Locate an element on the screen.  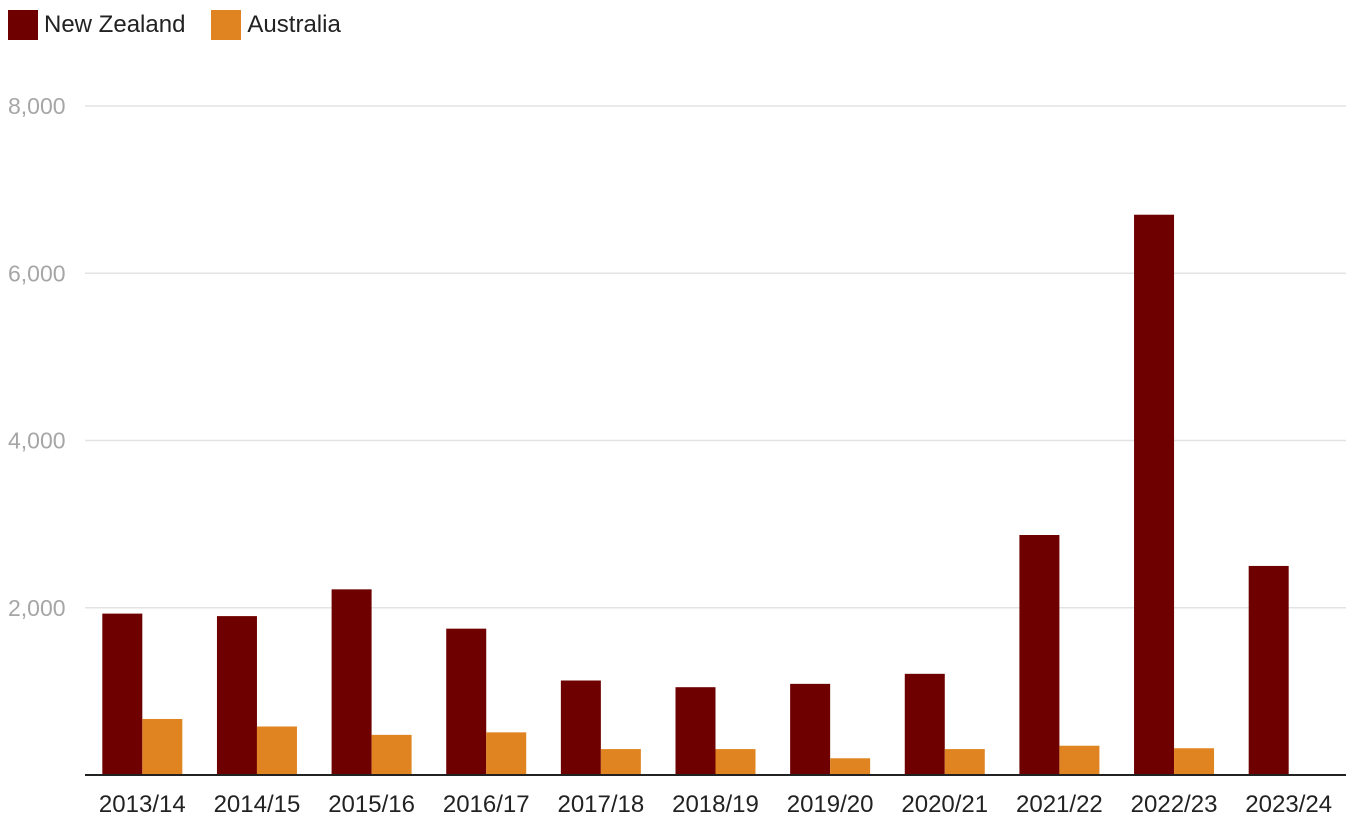
x-tick-label: 2019/20 is located at coordinates (830, 803).